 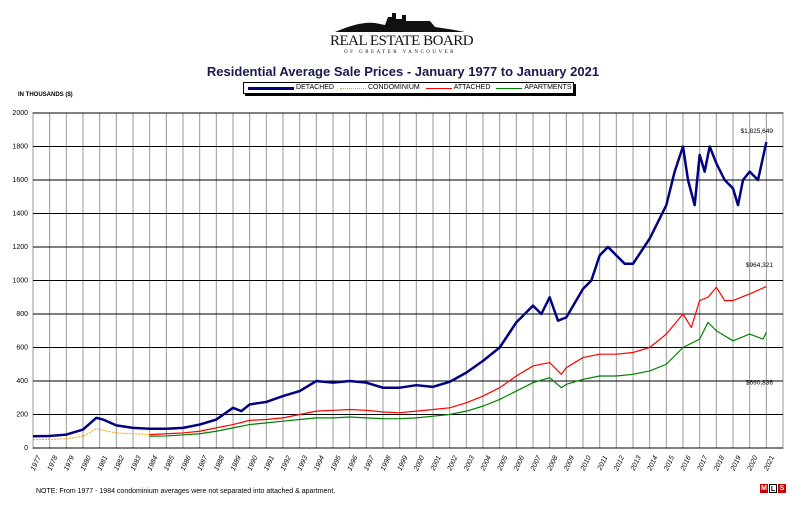 What do you see at coordinates (22, 348) in the screenshot?
I see `y-tick-label: 600` at bounding box center [22, 348].